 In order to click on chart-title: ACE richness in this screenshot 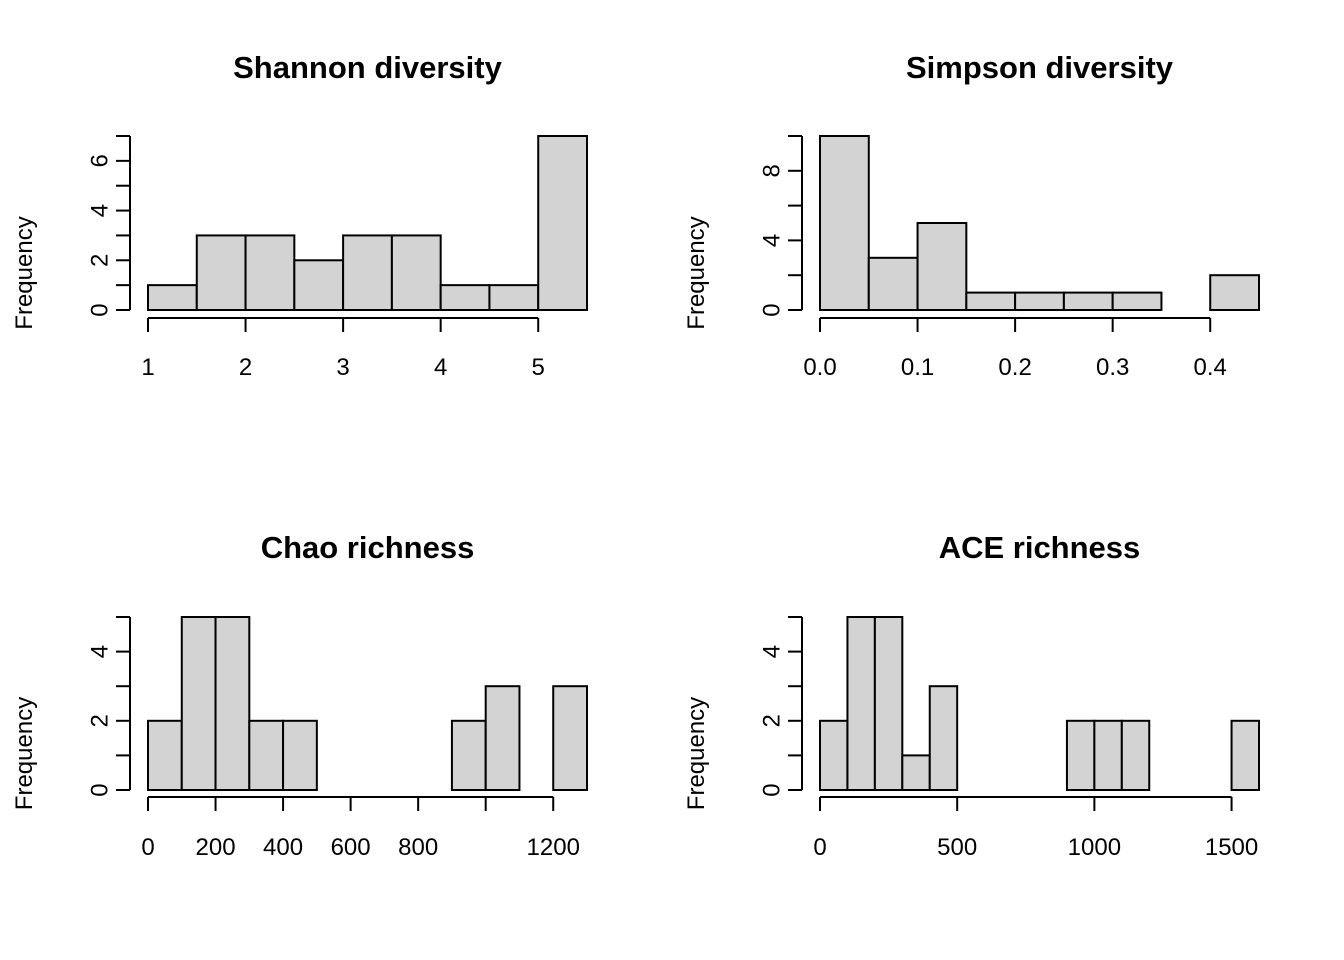, I will do `click(1040, 547)`.